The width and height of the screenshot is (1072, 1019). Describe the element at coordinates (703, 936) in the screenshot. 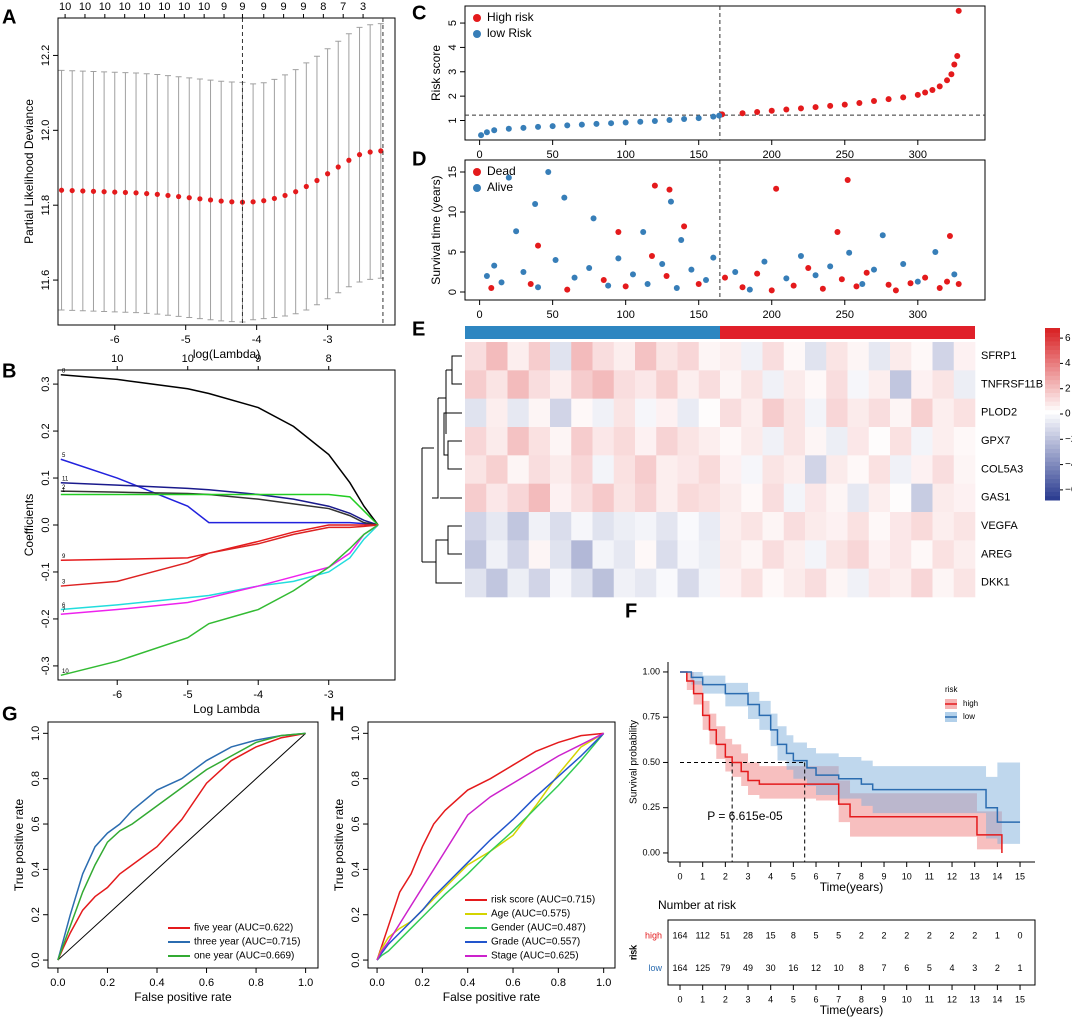

I see `risk-count: 112` at that location.